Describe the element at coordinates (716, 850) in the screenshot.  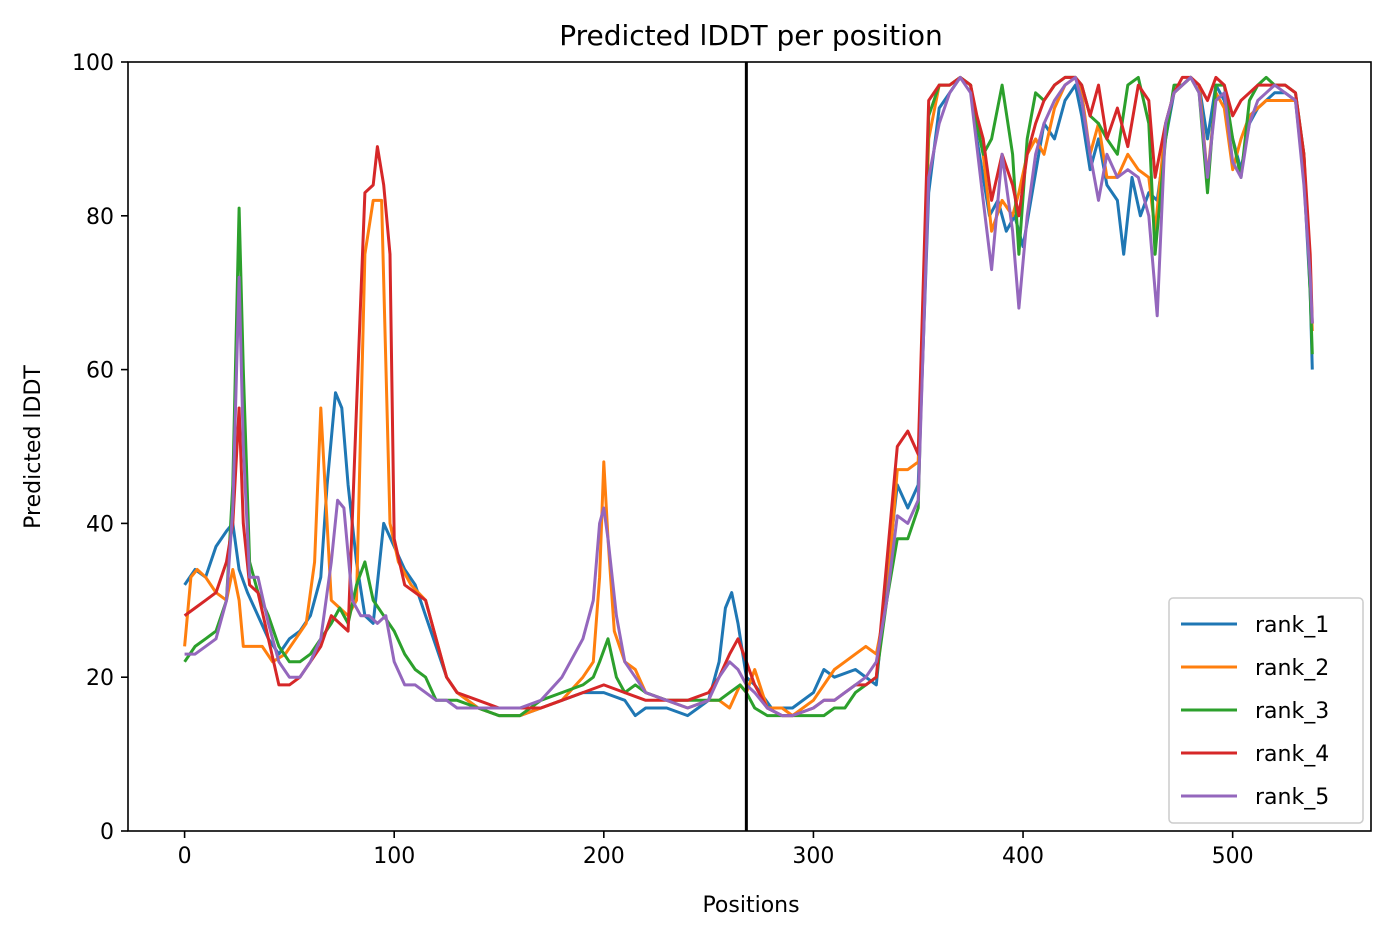
I see `x-axis-ticks: 0 100 200 300 400 500` at that location.